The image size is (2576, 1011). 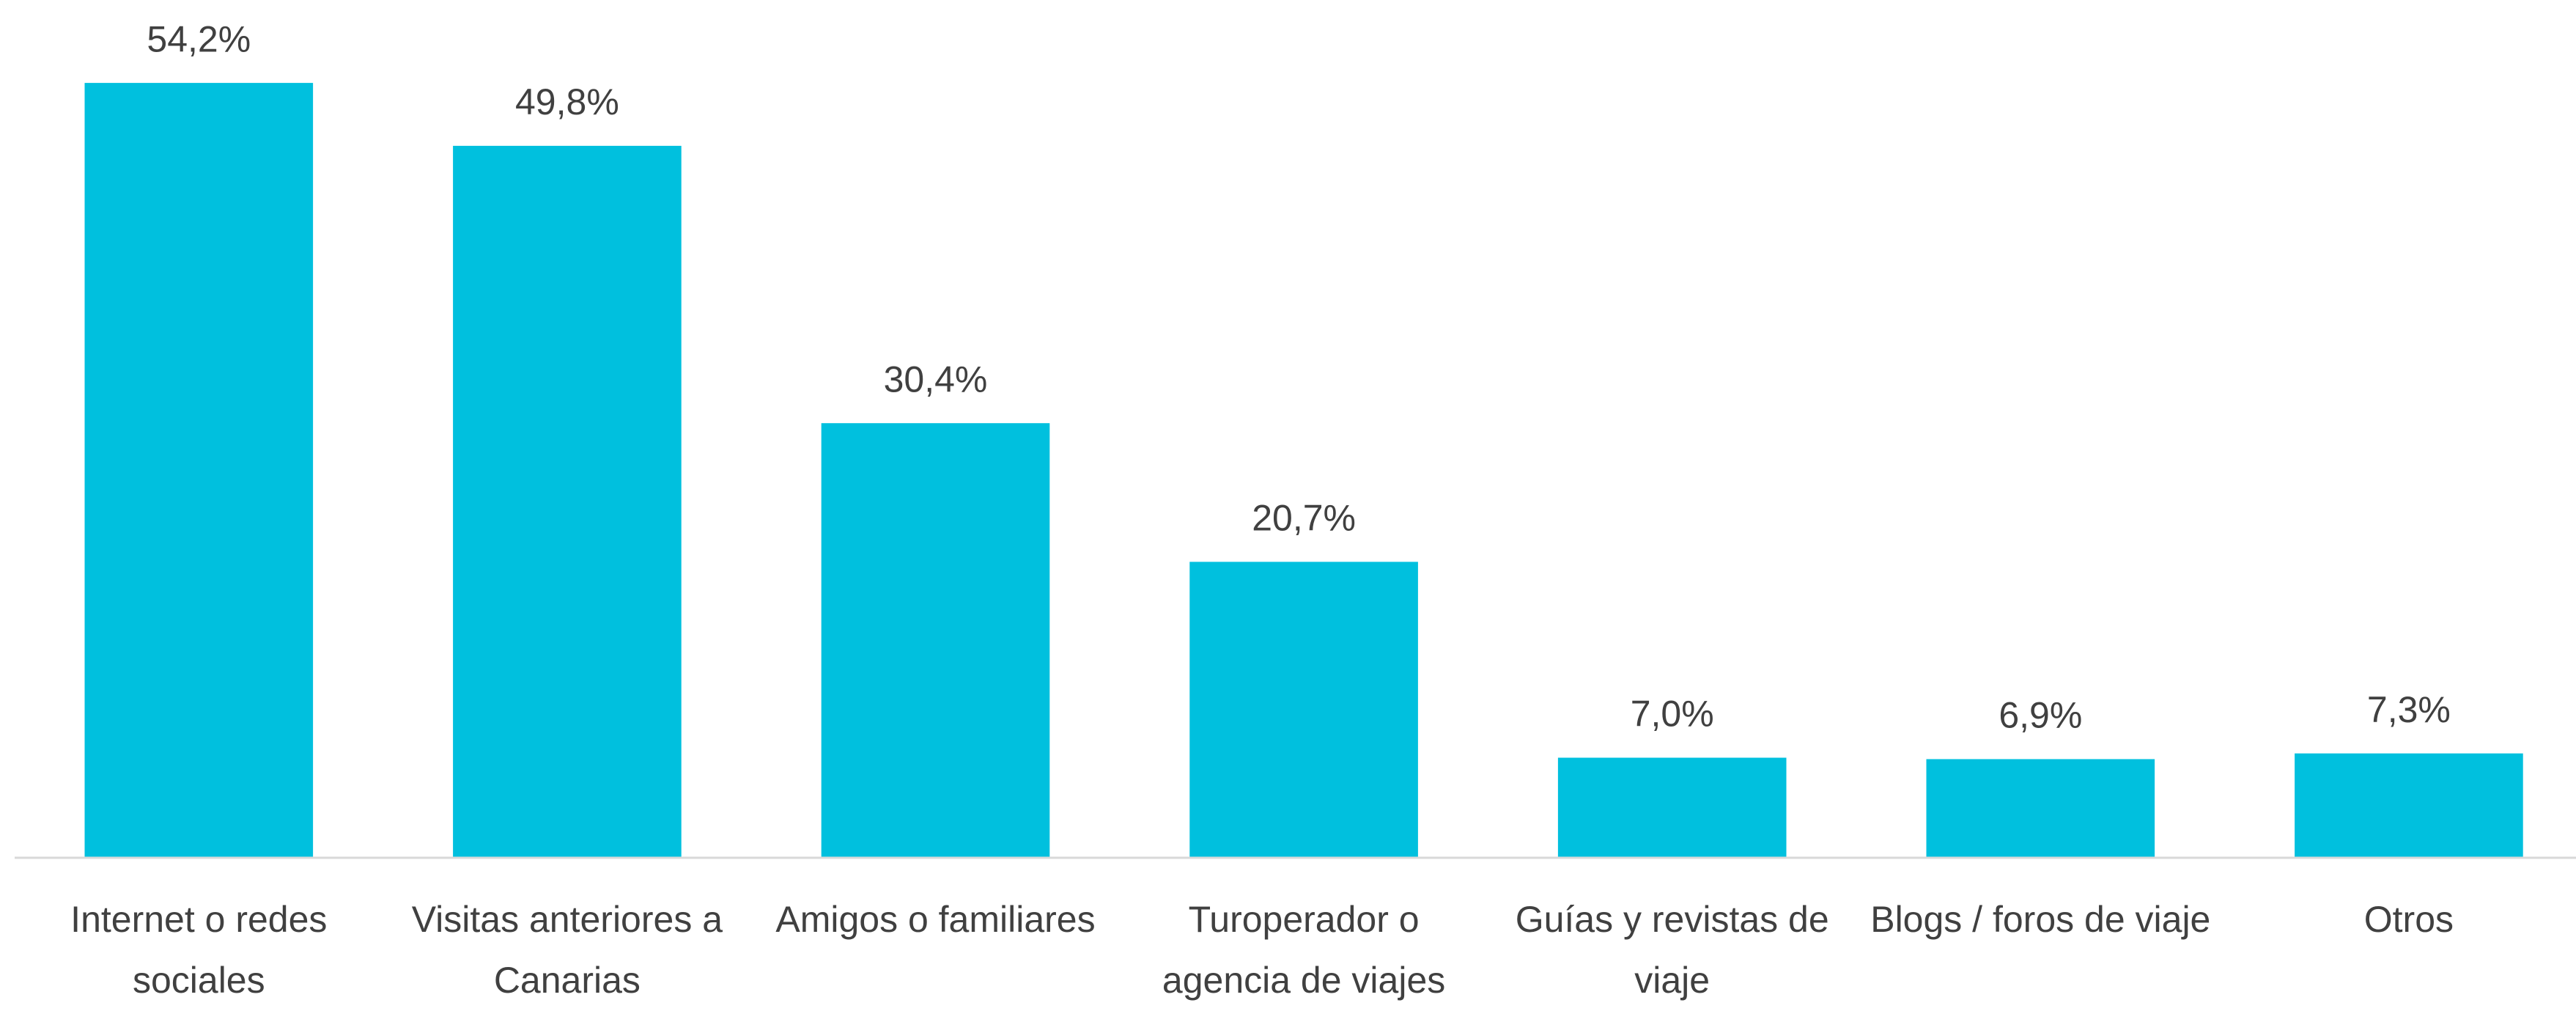 I want to click on x-tick-label: Internet o redes sociales, so click(x=199, y=950).